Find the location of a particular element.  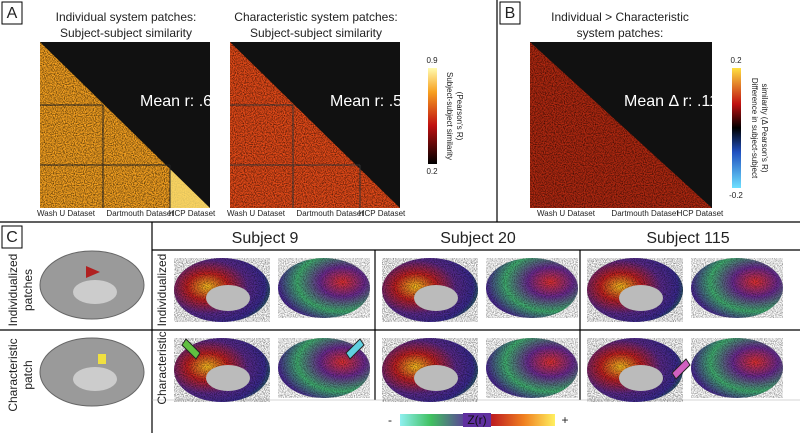

matrix-title: system patches: is located at coordinates (620, 33).